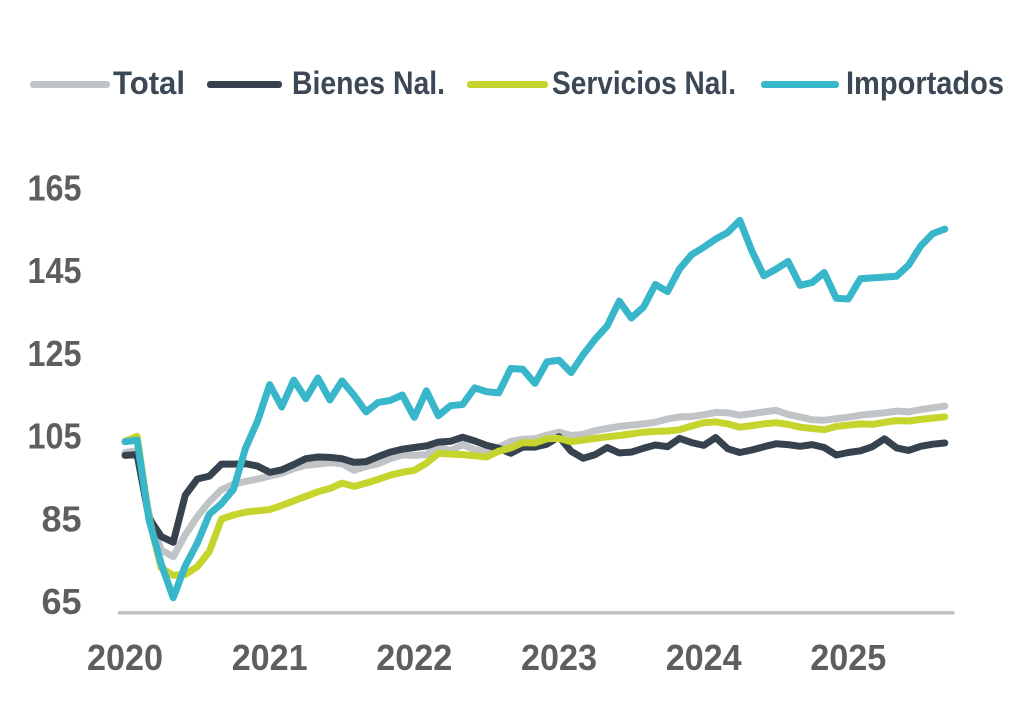  I want to click on svg-text: Importados, so click(925, 83).